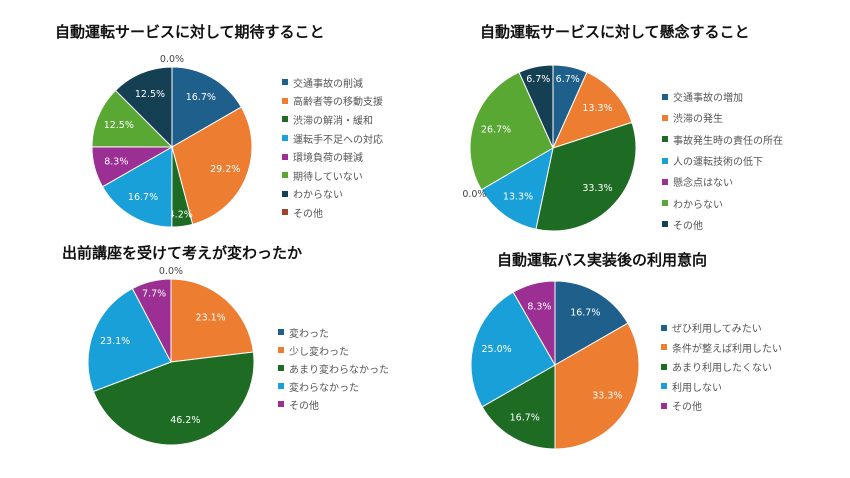  I want to click on data-label: 33.3%, so click(607, 395).